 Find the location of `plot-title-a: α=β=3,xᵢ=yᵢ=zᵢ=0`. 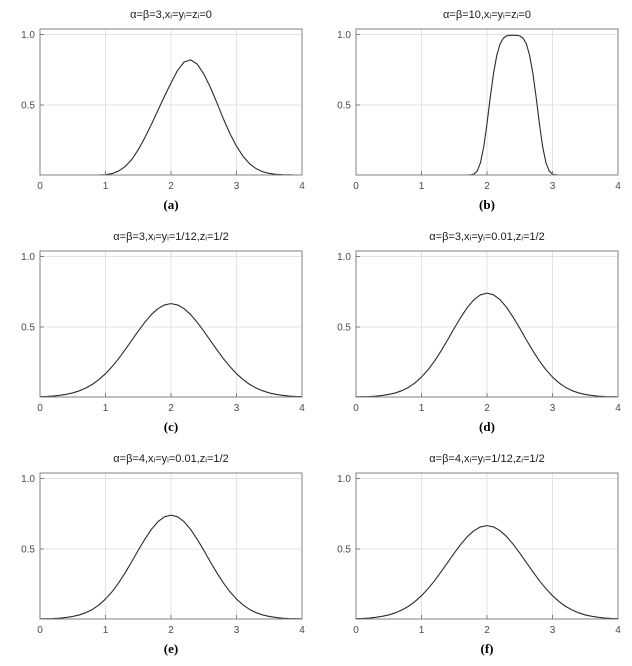

plot-title-a: α=β=3,xᵢ=yᵢ=zᵢ=0 is located at coordinates (171, 15).